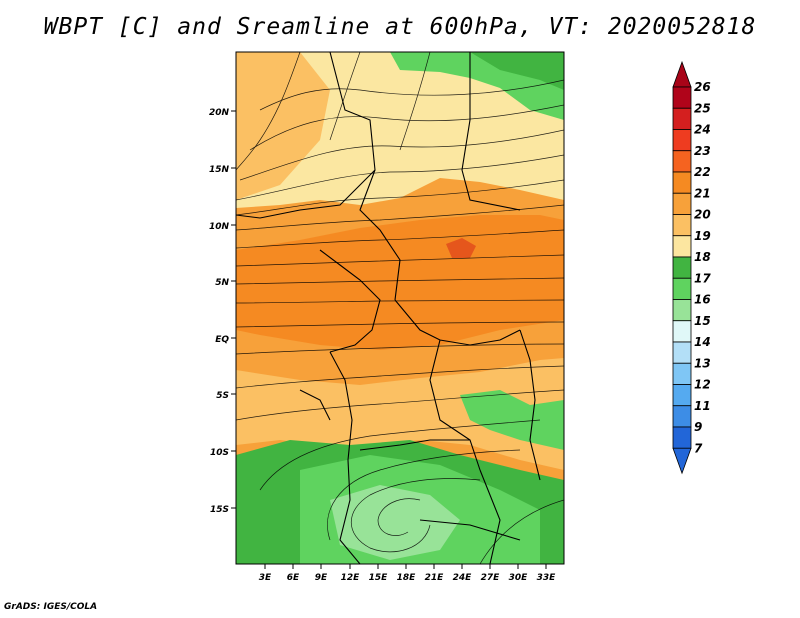  Describe the element at coordinates (321, 578) in the screenshot. I see `lon-label: 9E` at that location.